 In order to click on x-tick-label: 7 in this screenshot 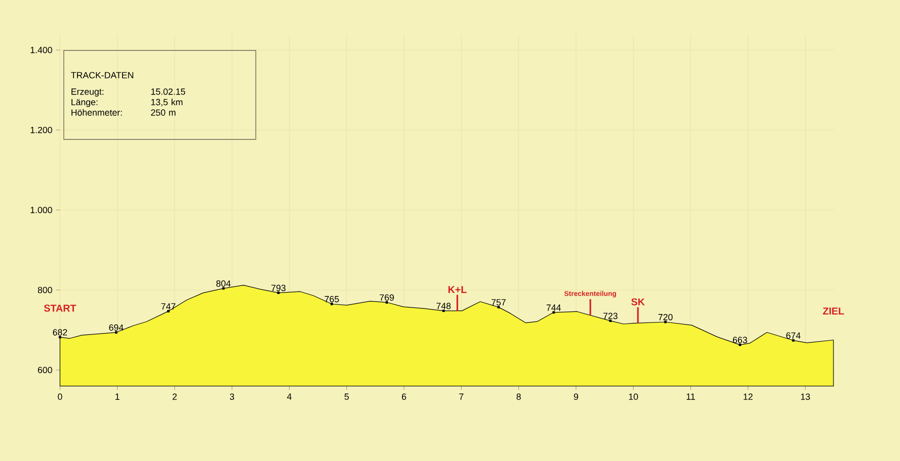, I will do `click(461, 397)`.